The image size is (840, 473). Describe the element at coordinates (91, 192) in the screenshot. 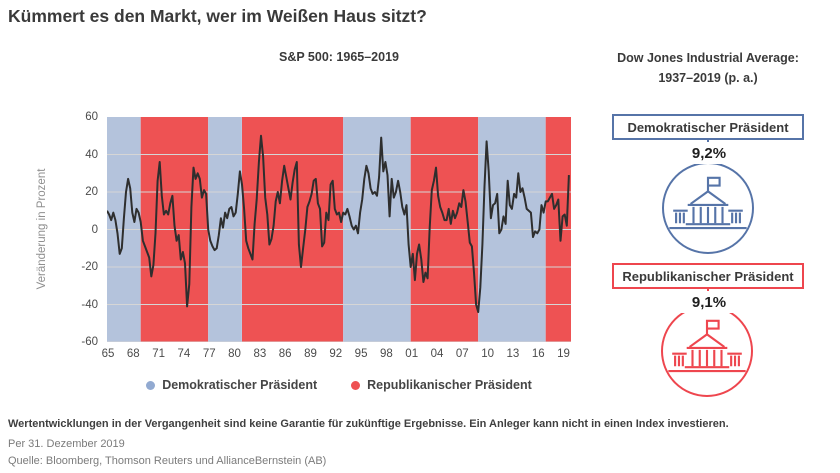

I see `y-tick-label: 20` at that location.